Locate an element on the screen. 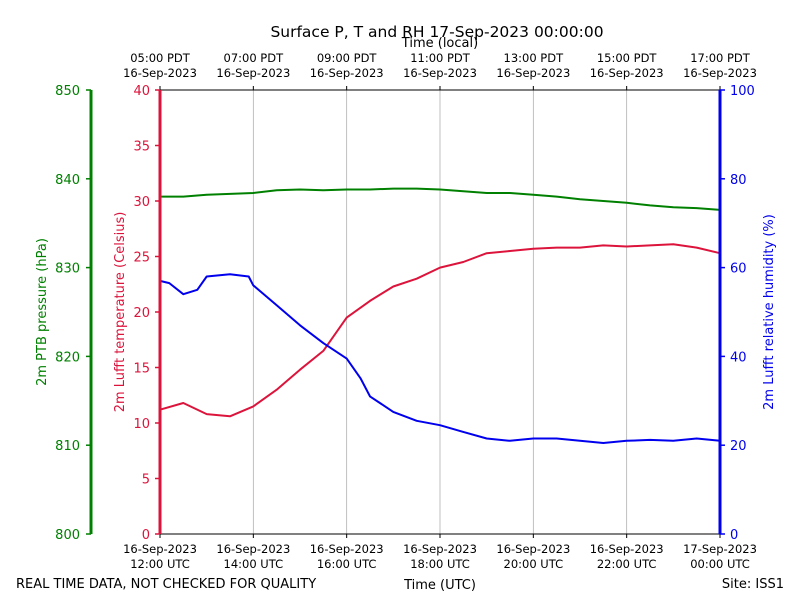  x-tick-label-time: 00:00 UTC is located at coordinates (720, 564).